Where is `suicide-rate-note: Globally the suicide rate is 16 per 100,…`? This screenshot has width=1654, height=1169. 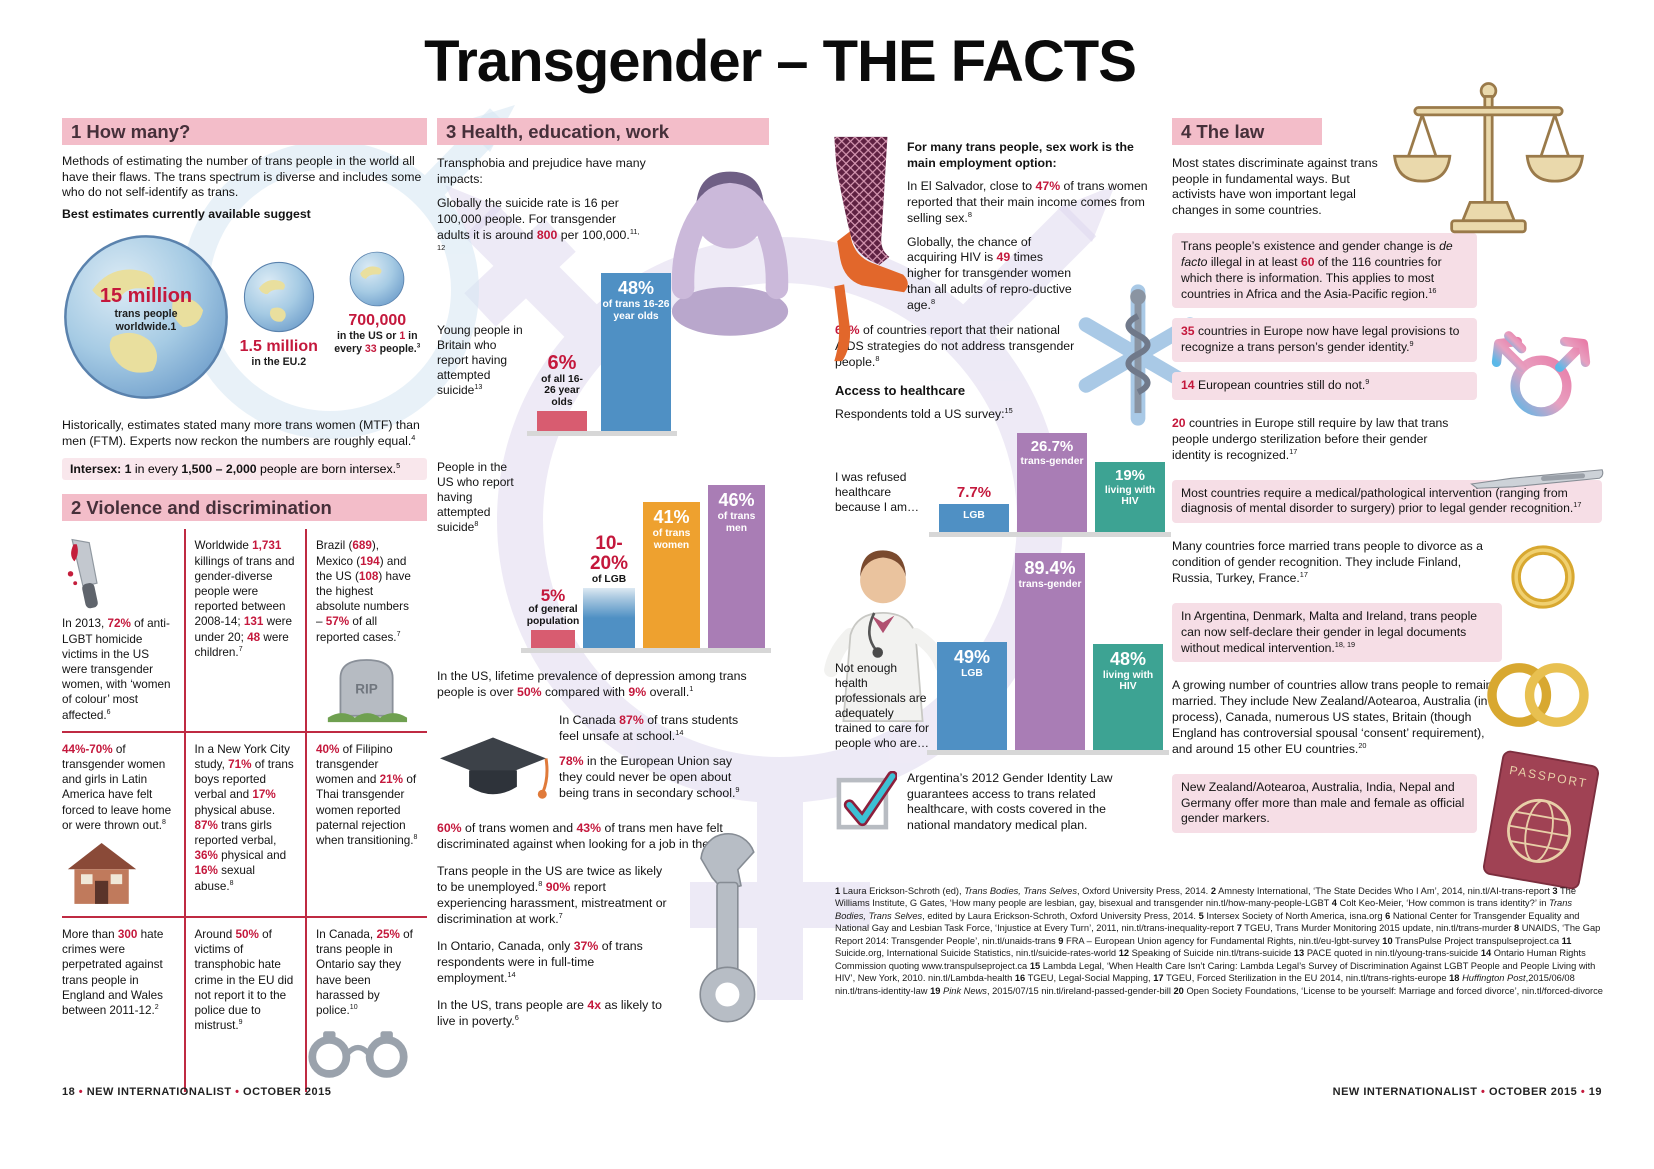 suicide-rate-note: Globally the suicide rate is 16 per 100,… is located at coordinates (538, 224).